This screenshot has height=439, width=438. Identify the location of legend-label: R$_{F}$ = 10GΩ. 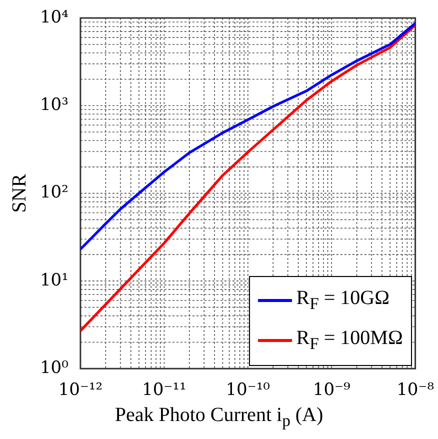
(343, 300).